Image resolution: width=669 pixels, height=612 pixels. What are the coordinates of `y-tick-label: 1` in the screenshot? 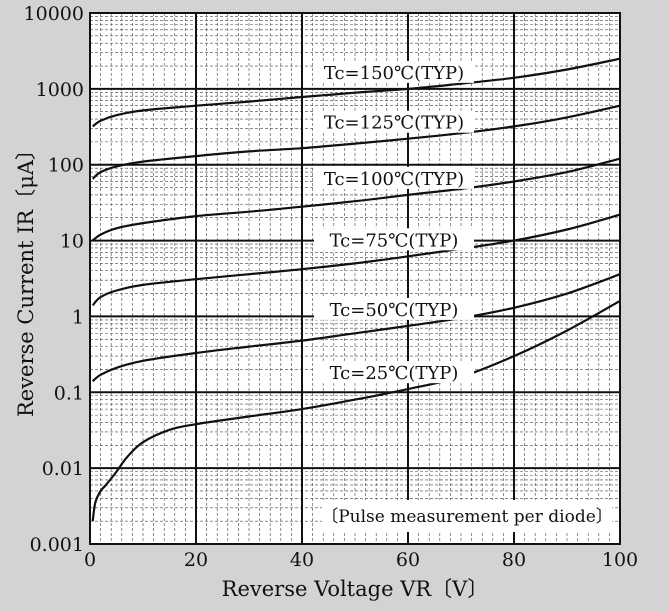 It's located at (78, 317).